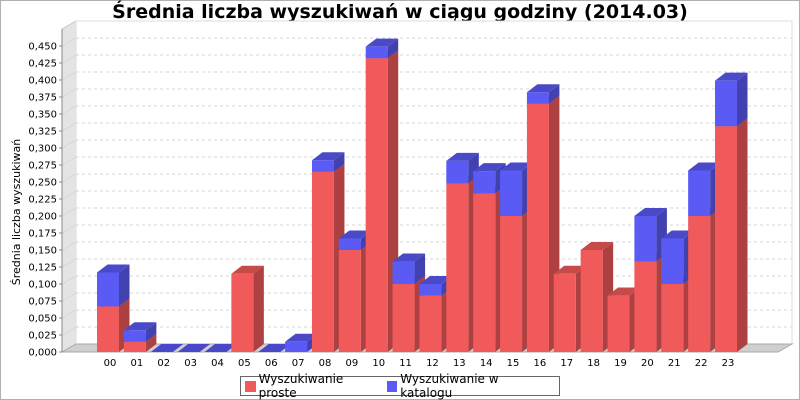 Image resolution: width=800 pixels, height=400 pixels. Describe the element at coordinates (42, 64) in the screenshot. I see `y-tick-label: 0,425` at that location.